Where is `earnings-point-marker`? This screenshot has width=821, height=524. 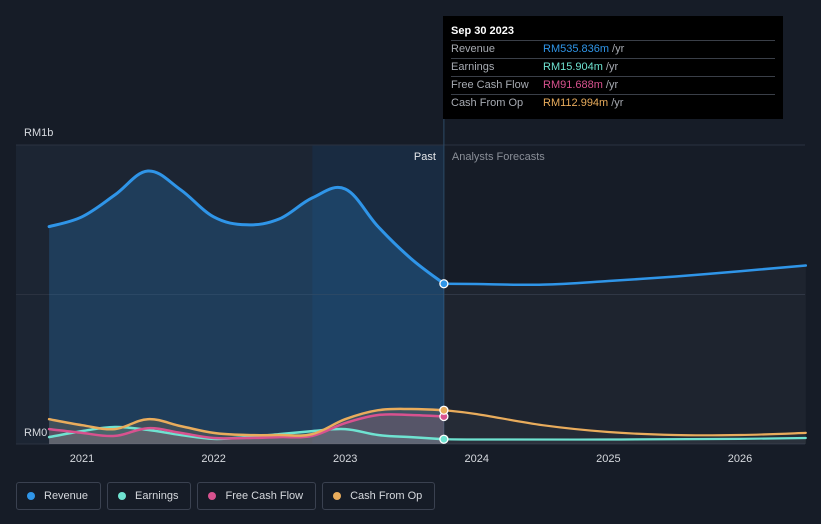 earnings-point-marker is located at coordinates (444, 439).